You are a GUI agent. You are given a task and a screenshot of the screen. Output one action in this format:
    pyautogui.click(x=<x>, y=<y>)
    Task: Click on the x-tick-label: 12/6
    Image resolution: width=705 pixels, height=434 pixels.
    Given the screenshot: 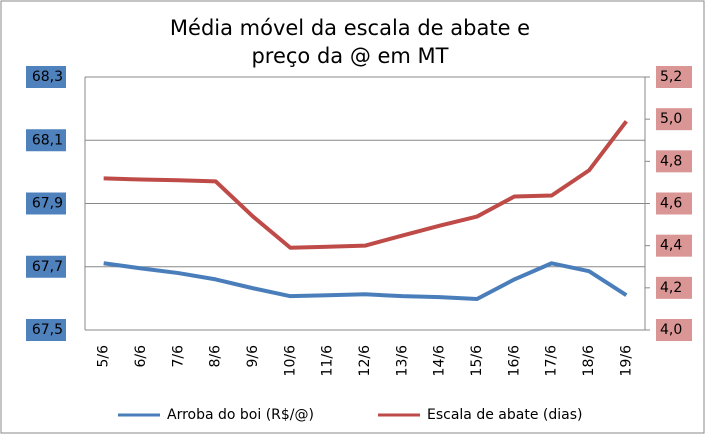 What is the action you would take?
    pyautogui.click(x=365, y=361)
    